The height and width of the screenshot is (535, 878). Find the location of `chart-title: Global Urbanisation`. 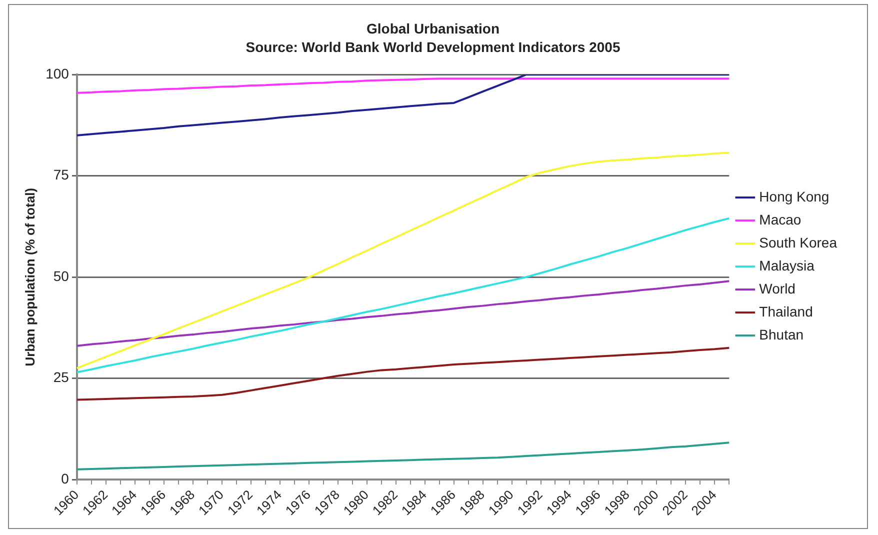

chart-title: Global Urbanisation is located at coordinates (433, 28).